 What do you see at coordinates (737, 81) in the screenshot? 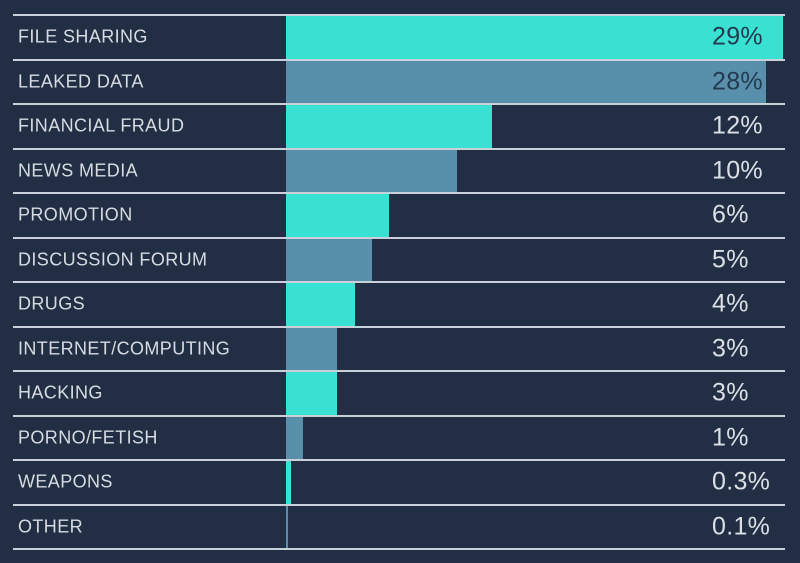
I see `value-label: 28%` at bounding box center [737, 81].